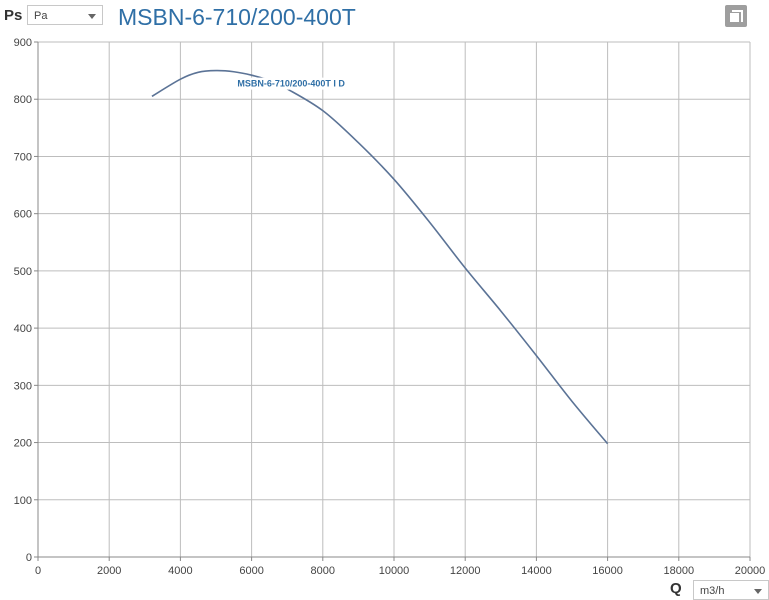  Describe the element at coordinates (41, 16) in the screenshot. I see `pressure-unit-value: Pa` at that location.